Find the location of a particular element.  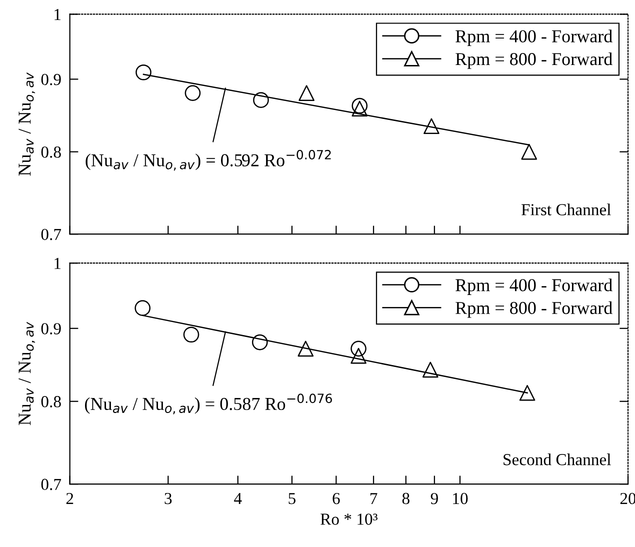

annotation: (Nu$_{av}$ / Nu$_{o,av}$) = 0.592 Ro$^{−0.072}$ is located at coordinates (208, 160).